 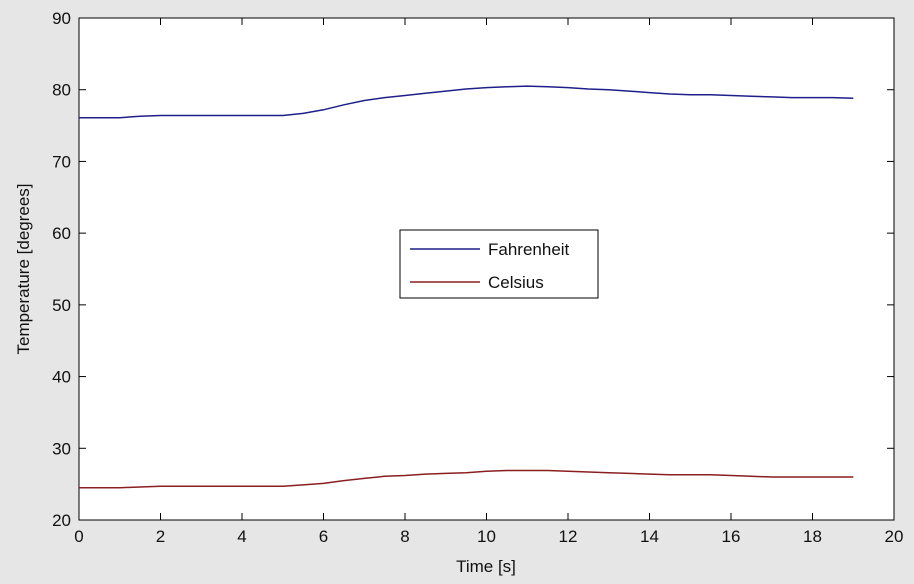 What do you see at coordinates (61, 161) in the screenshot?
I see `y-tick-label: 70` at bounding box center [61, 161].